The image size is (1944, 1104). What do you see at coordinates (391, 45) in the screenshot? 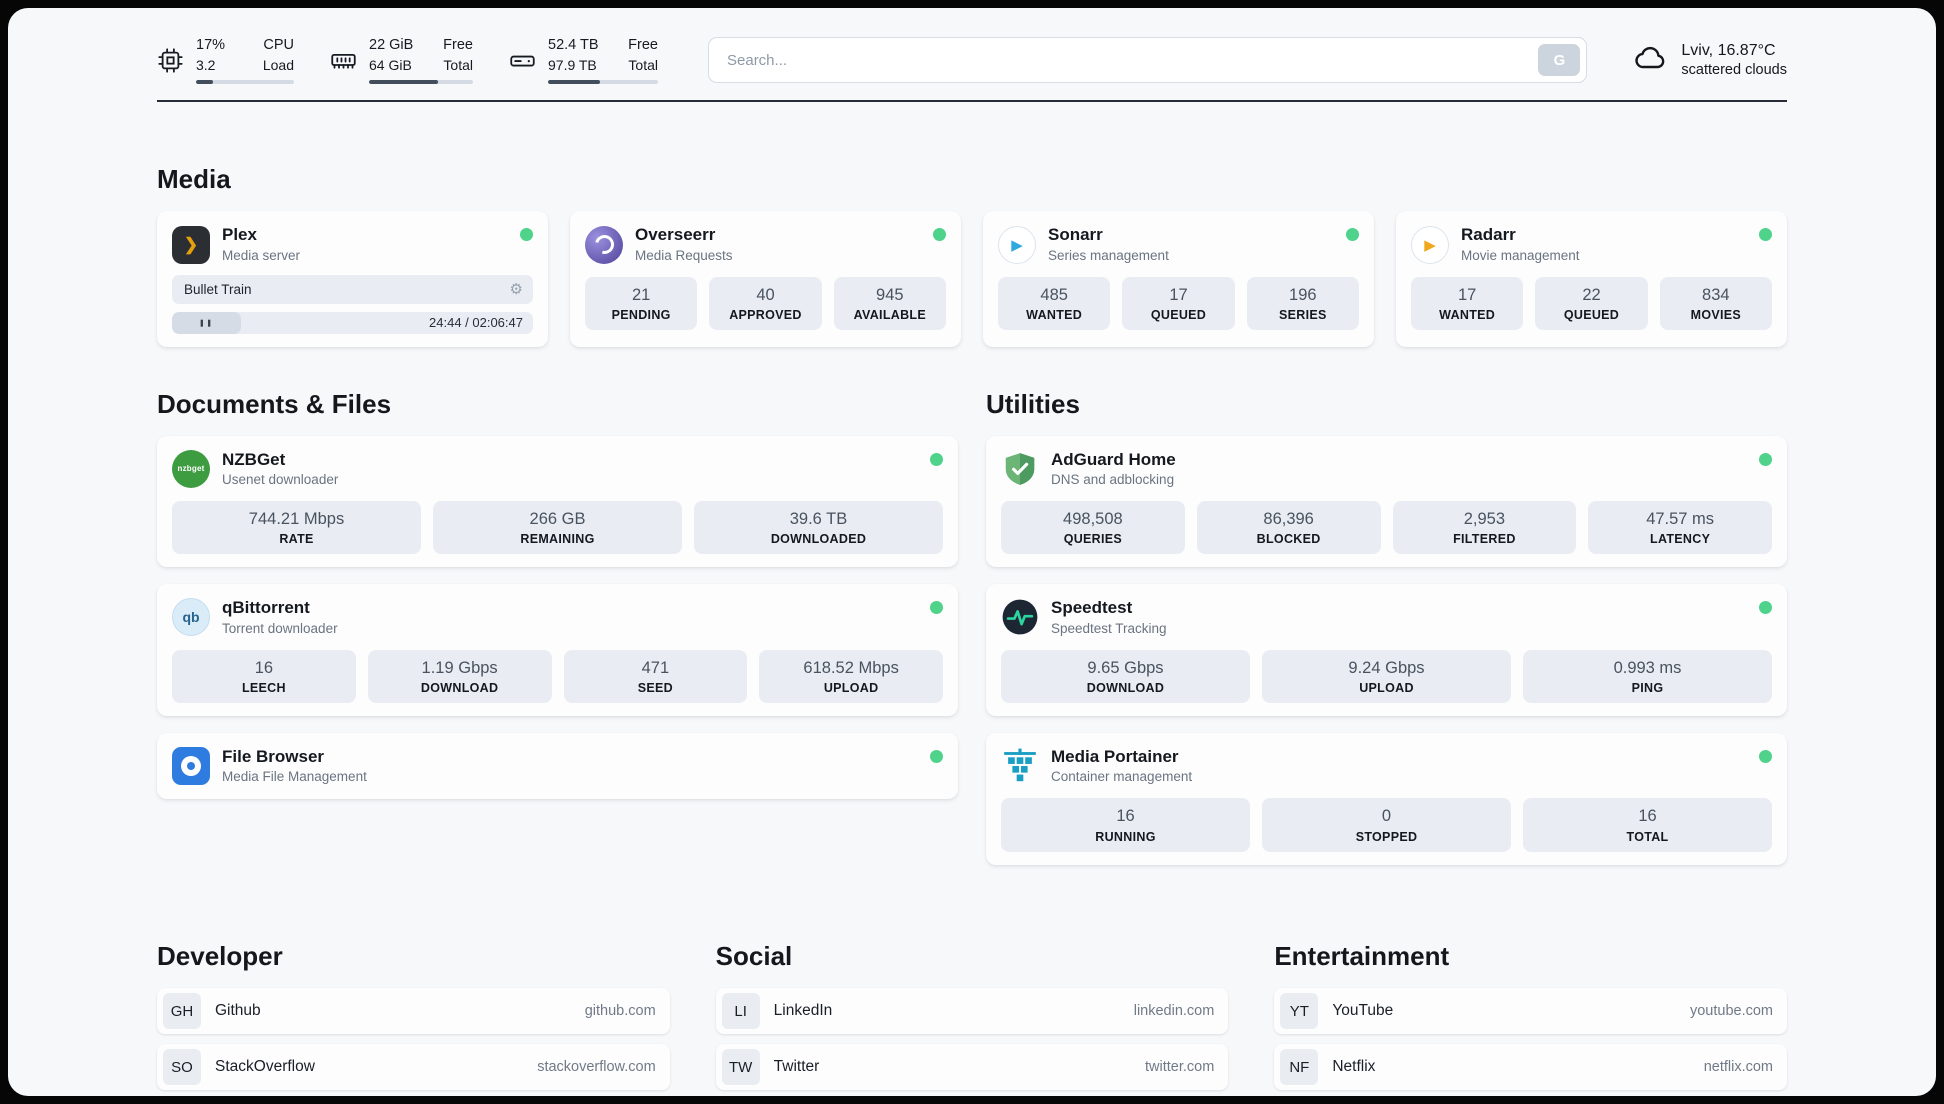
I see `ram-free-value: 22 GiB` at bounding box center [391, 45].